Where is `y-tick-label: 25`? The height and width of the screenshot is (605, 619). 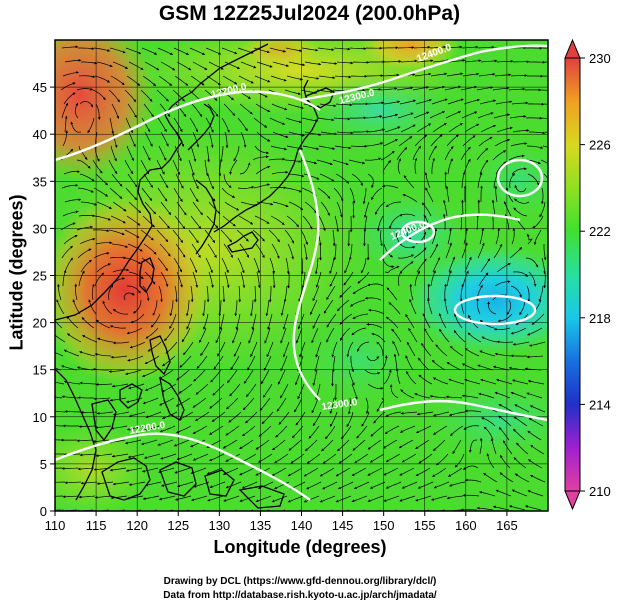
y-tick-label: 25 is located at coordinates (40, 276).